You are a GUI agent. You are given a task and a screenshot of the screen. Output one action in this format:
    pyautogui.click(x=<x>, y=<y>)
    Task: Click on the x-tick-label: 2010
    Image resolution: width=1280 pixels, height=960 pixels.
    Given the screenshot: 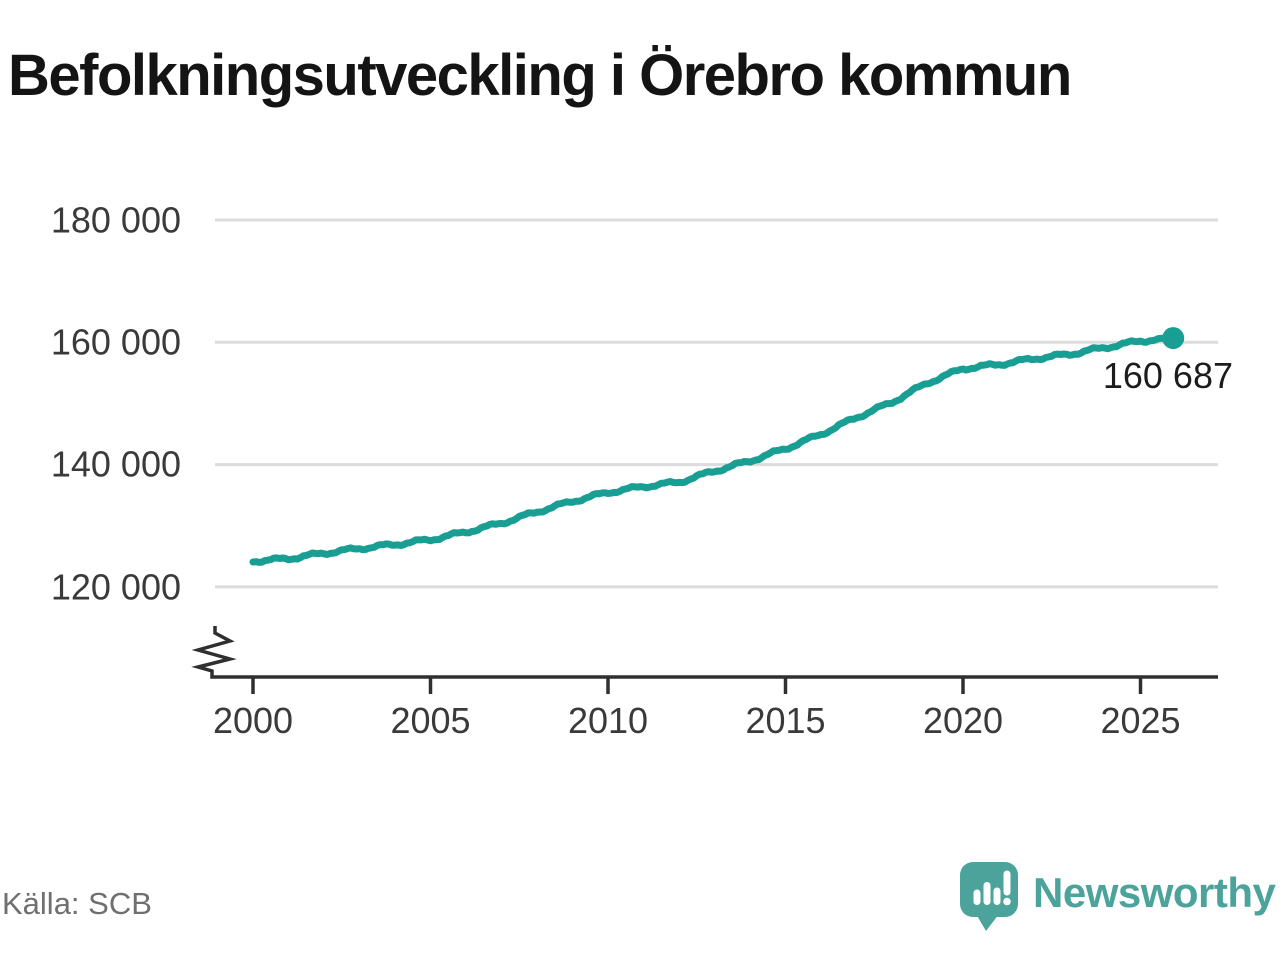 What is the action you would take?
    pyautogui.click(x=608, y=720)
    